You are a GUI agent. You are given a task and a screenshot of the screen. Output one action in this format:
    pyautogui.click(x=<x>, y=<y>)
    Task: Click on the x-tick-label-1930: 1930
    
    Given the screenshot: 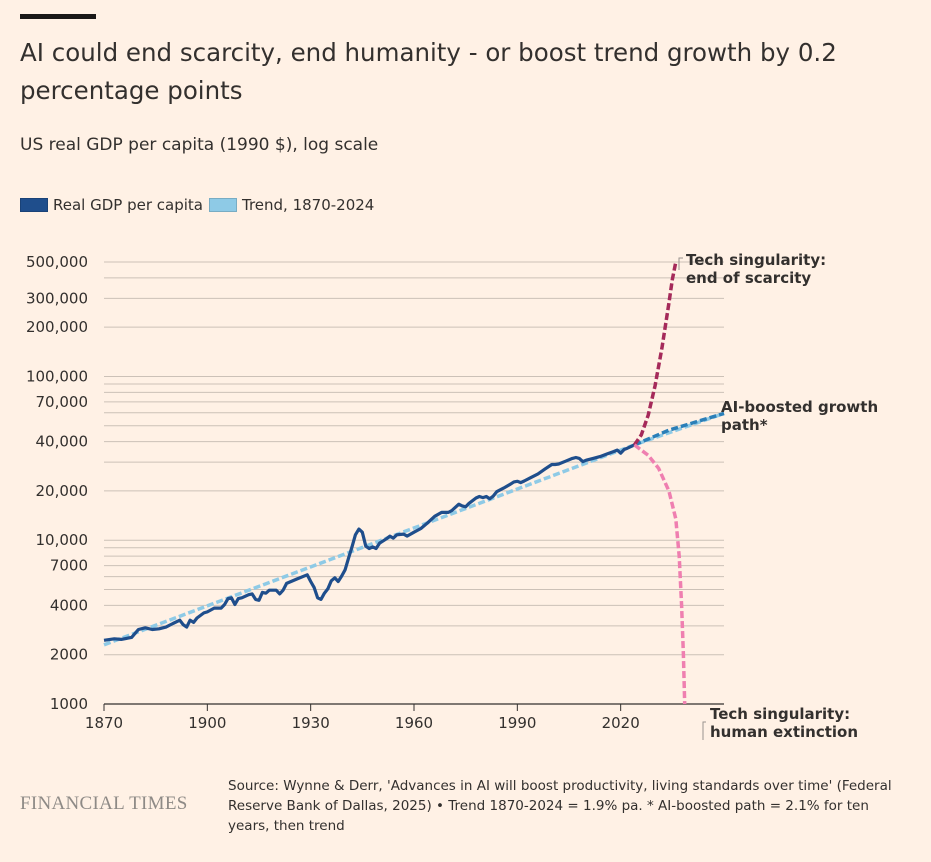 What is the action you would take?
    pyautogui.click(x=311, y=723)
    